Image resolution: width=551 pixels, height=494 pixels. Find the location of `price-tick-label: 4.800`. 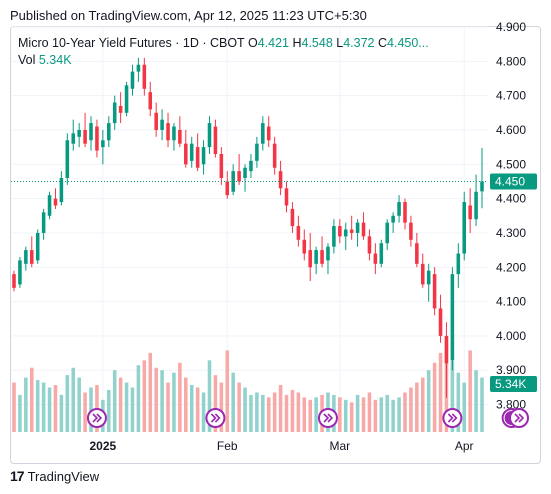

price-tick-label: 4.800 is located at coordinates (511, 61).